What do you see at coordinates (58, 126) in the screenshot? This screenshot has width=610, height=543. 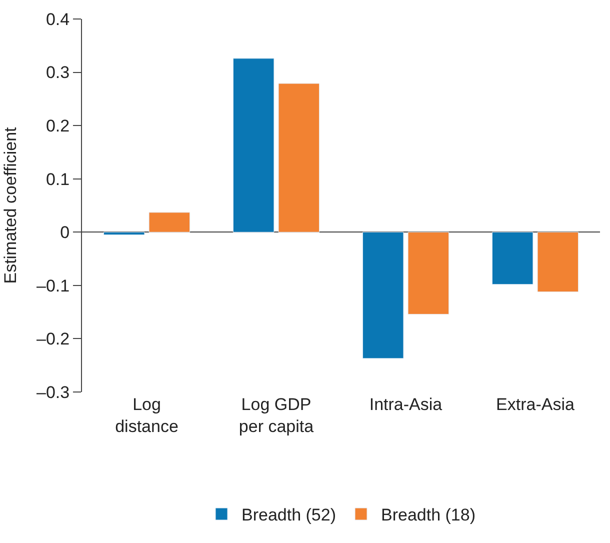 I see `y-tick-label: 0.2` at bounding box center [58, 126].